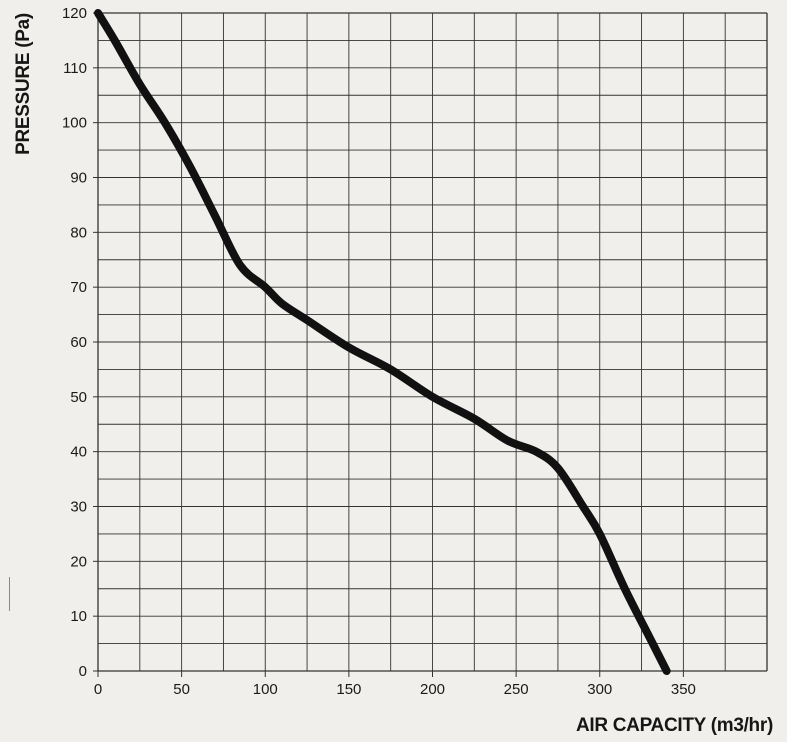 This screenshot has height=742, width=787. Describe the element at coordinates (78, 616) in the screenshot. I see `y-tick-label: 10` at that location.